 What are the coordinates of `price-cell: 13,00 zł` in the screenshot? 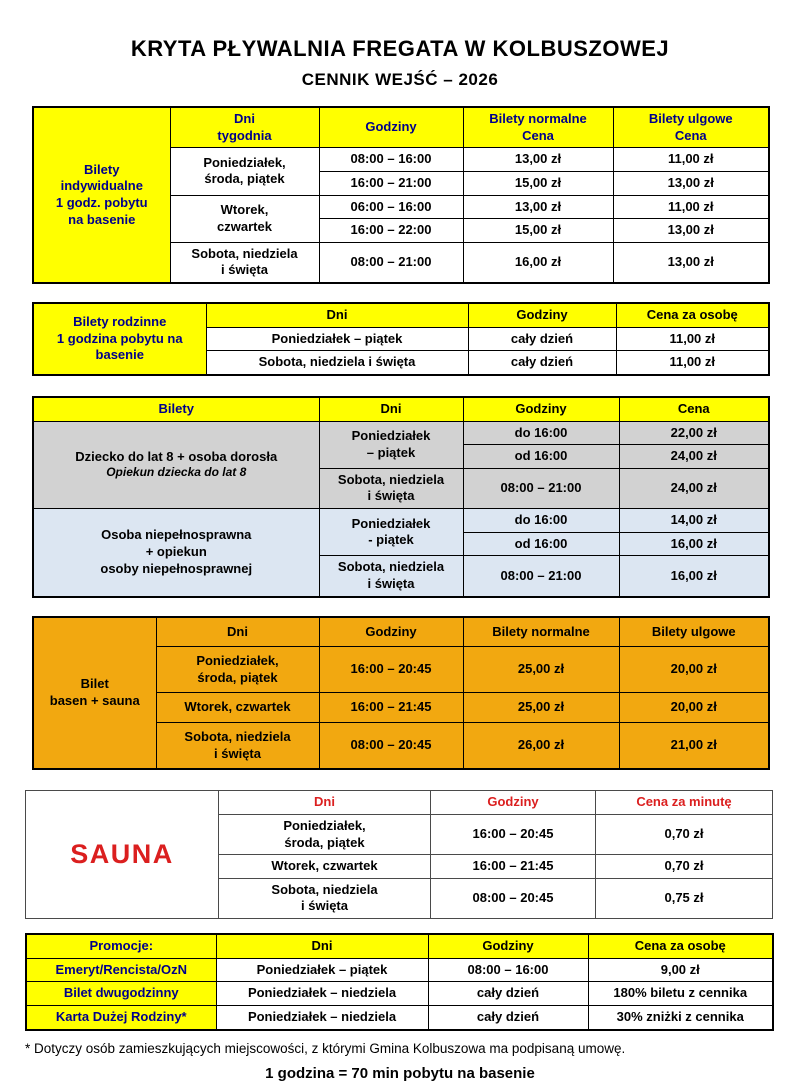 It's located at (691, 183).